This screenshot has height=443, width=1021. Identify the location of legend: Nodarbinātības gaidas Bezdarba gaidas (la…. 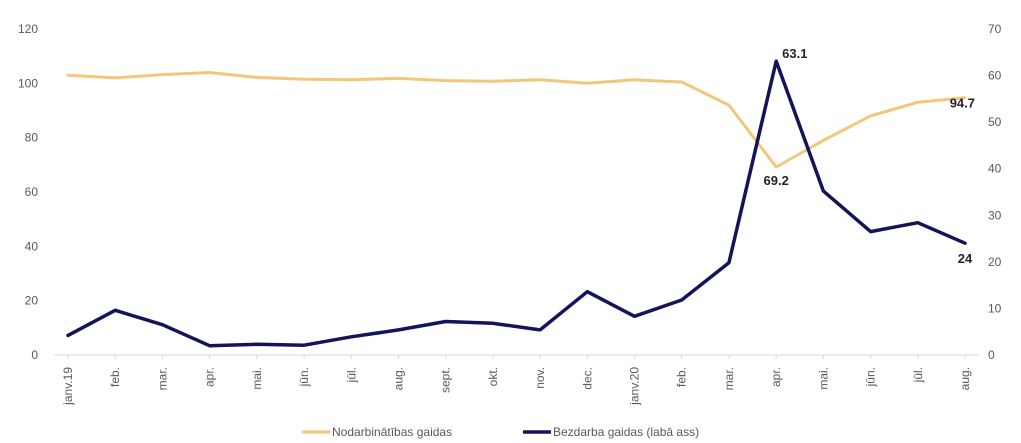
(500, 432).